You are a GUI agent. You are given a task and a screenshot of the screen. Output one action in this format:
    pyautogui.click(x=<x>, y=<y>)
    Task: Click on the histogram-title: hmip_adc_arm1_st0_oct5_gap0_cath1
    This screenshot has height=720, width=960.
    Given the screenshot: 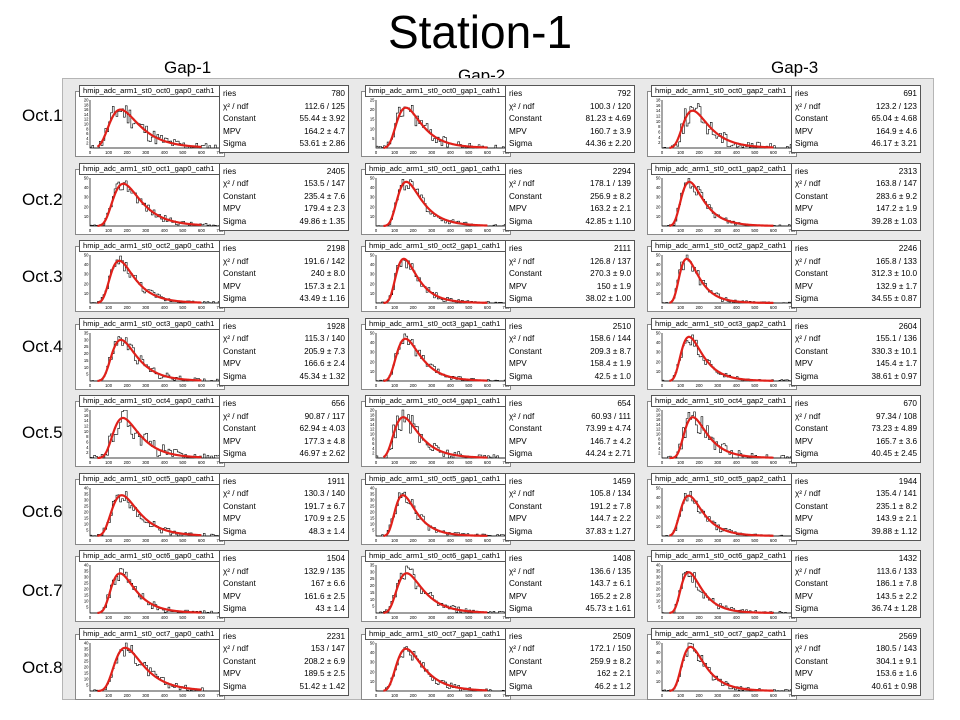 What is the action you would take?
    pyautogui.click(x=158, y=478)
    